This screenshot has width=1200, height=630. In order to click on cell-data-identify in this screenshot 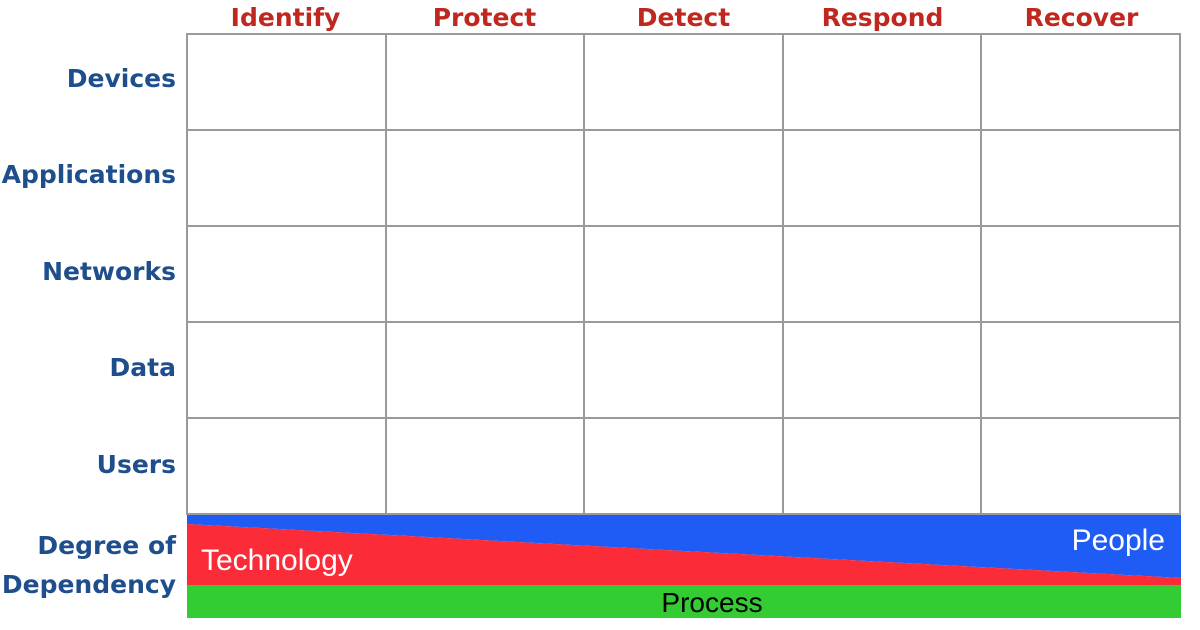, I will do `click(287, 371)`.